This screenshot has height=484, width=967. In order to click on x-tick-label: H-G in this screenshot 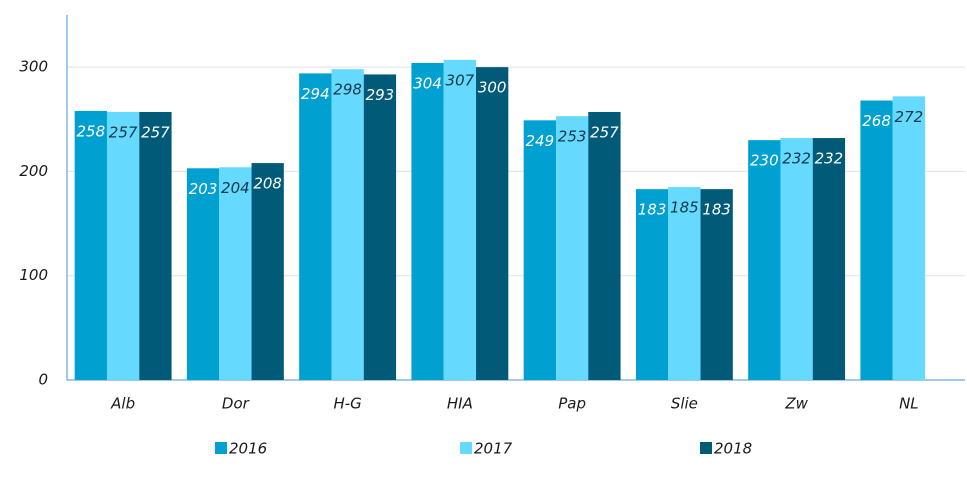, I will do `click(347, 404)`.